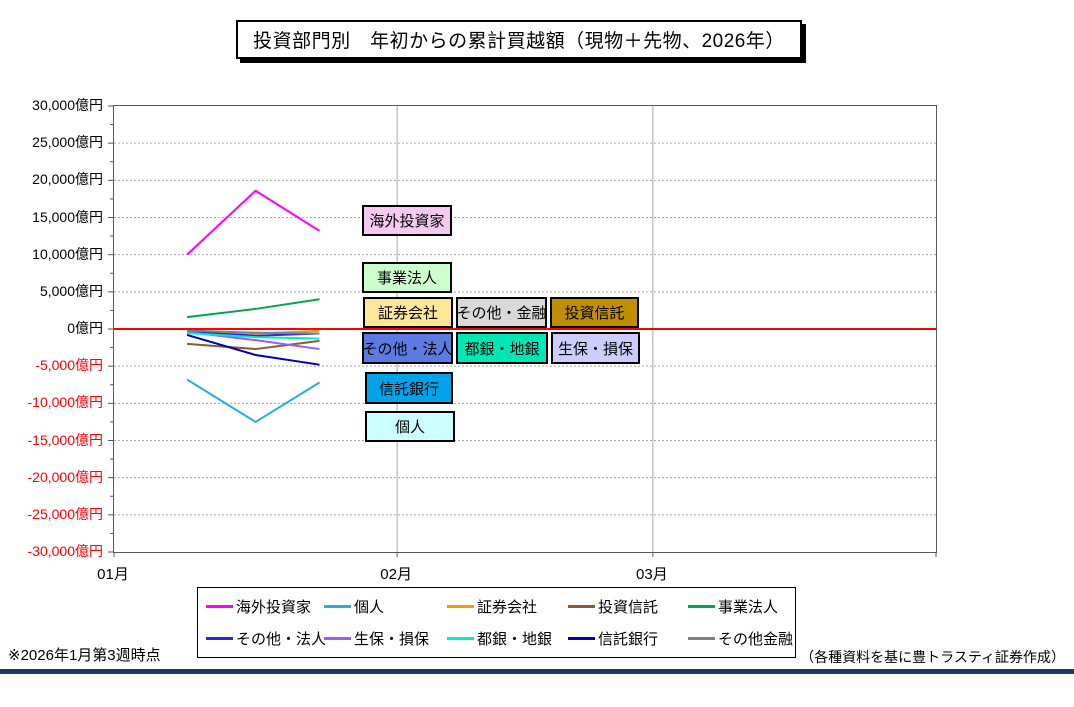  Describe the element at coordinates (407, 220) in the screenshot. I see `series-label-box: 海外投資家` at that location.